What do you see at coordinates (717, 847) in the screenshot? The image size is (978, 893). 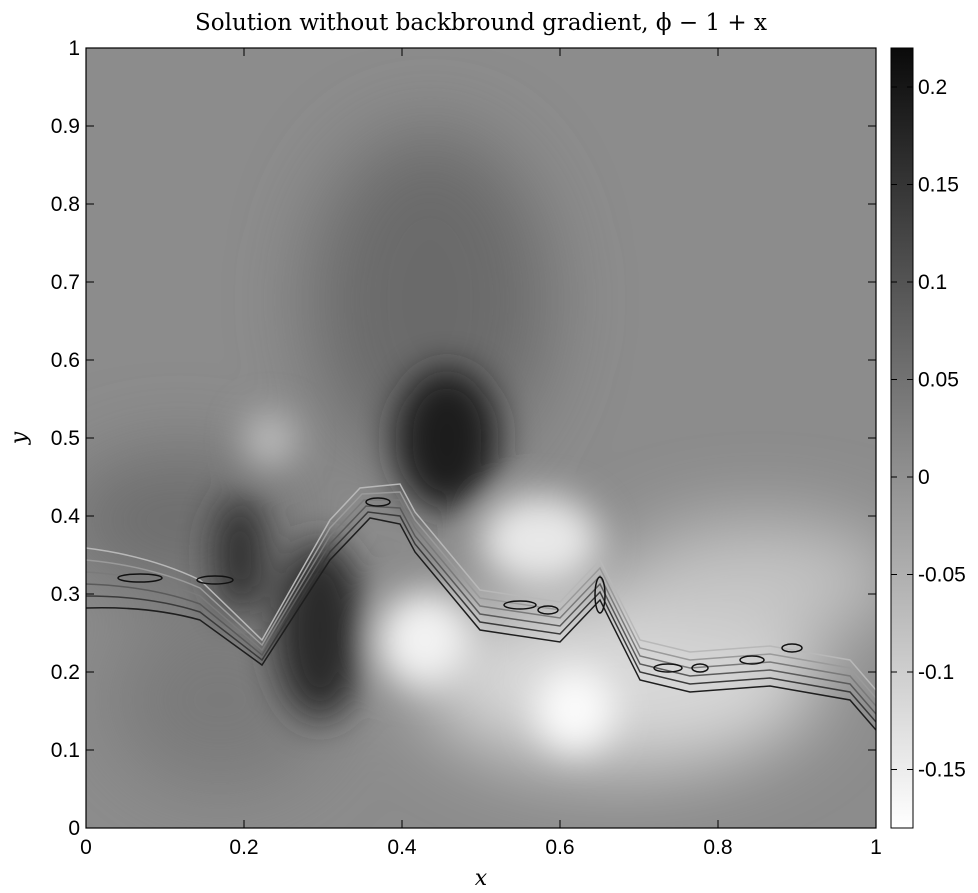 I see `x-tick-label: 0.8` at bounding box center [717, 847].